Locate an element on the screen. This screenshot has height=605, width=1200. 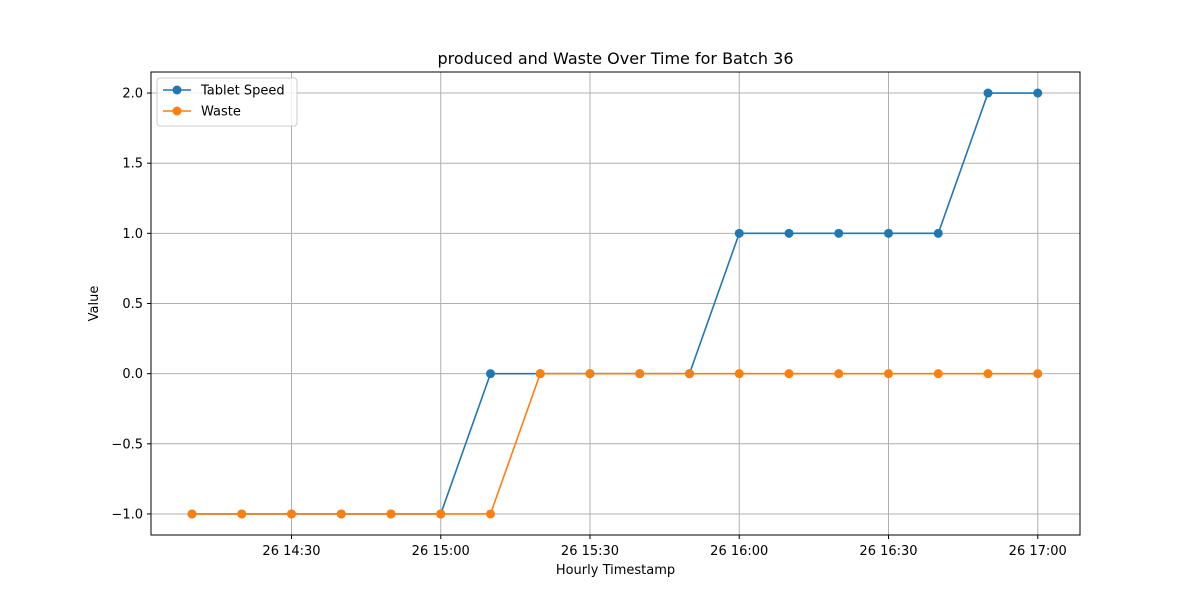
y-tick-label: 1.5 is located at coordinates (132, 164).